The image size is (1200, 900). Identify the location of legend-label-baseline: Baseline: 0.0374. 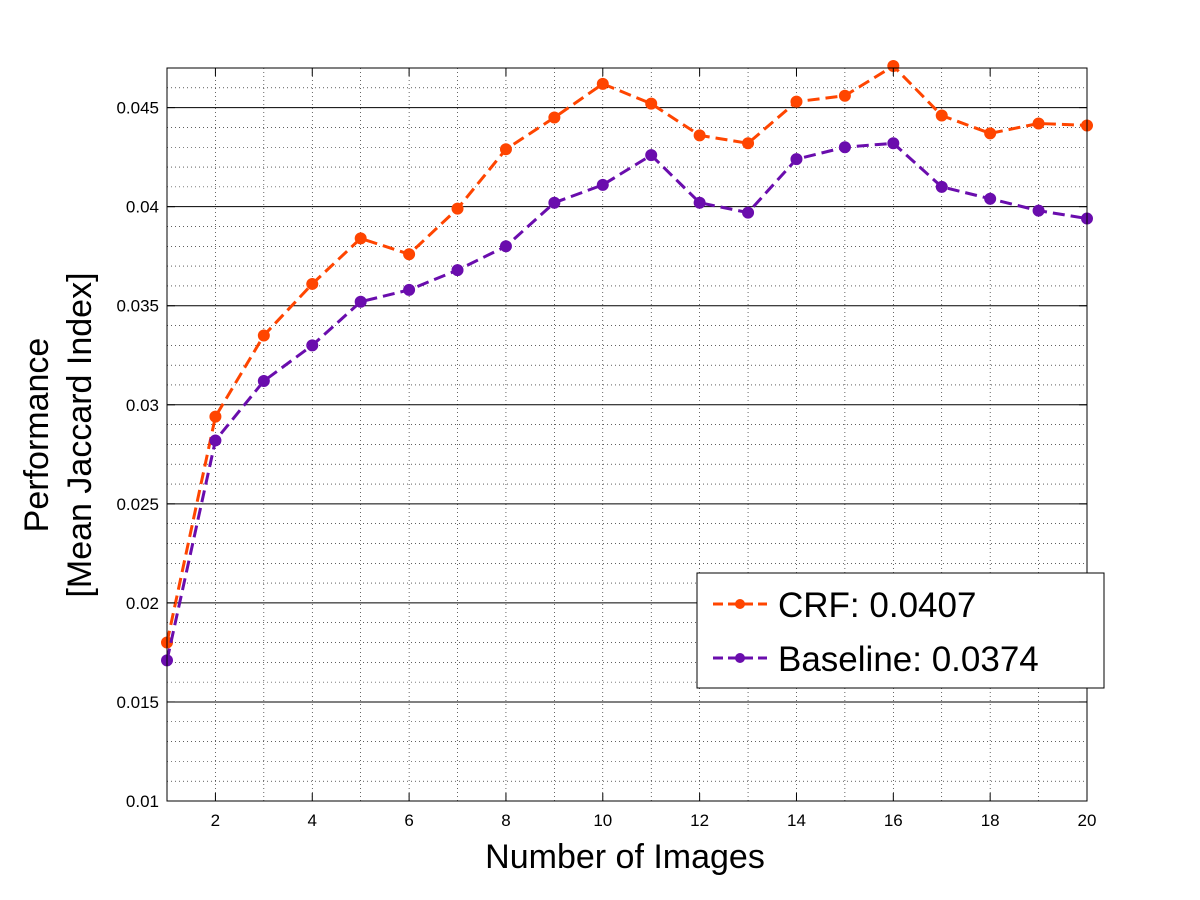
(908, 659).